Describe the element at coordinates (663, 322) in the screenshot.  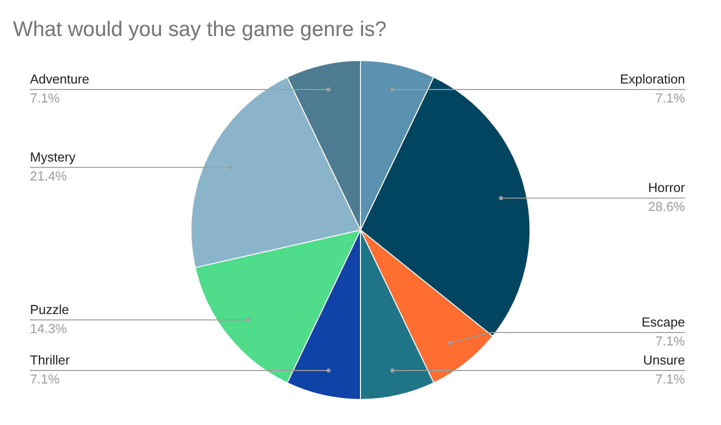
I see `slice-label: Escape` at that location.